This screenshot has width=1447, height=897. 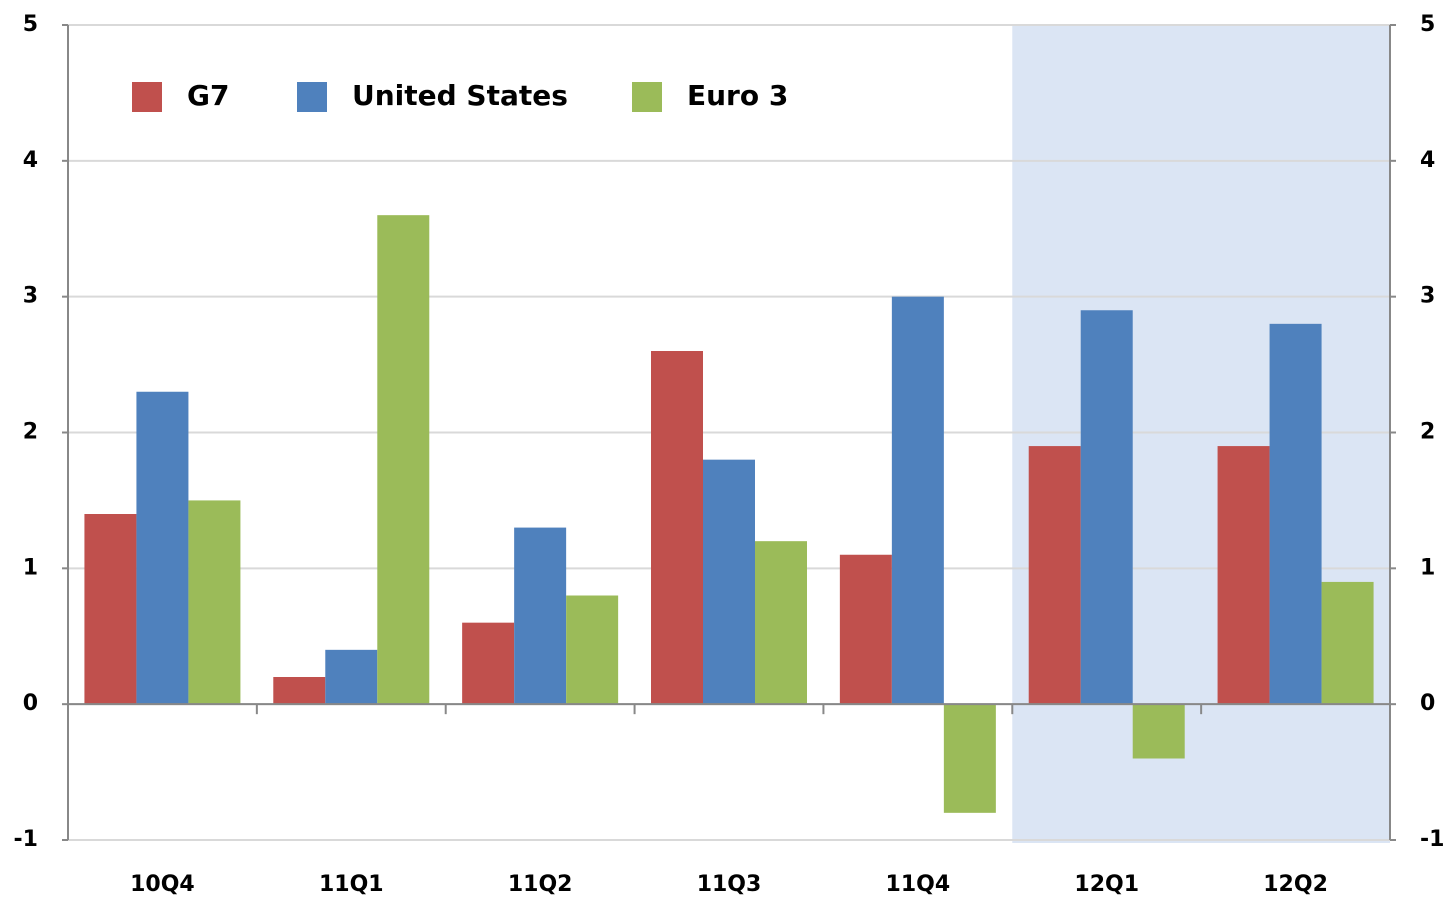 I want to click on legend-label: Euro 3, so click(x=737, y=95).